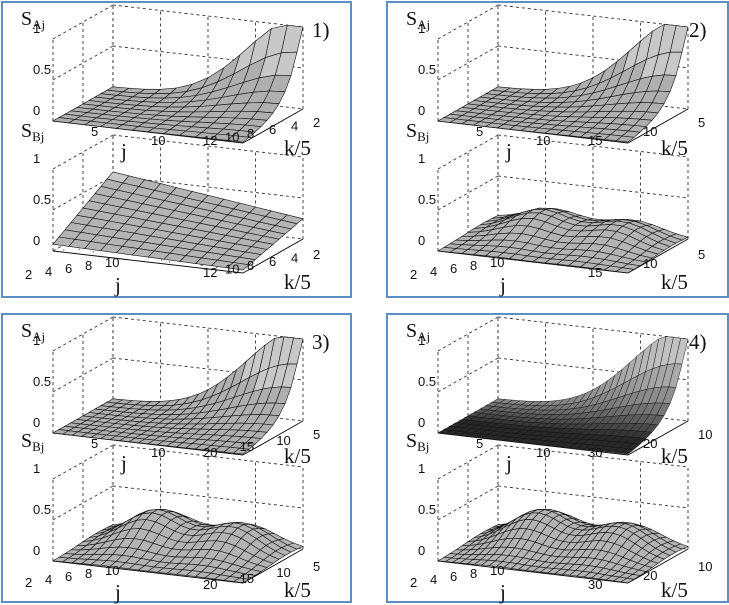  What do you see at coordinates (232, 136) in the screenshot?
I see `panel-1-top-ktick: 10` at bounding box center [232, 136].